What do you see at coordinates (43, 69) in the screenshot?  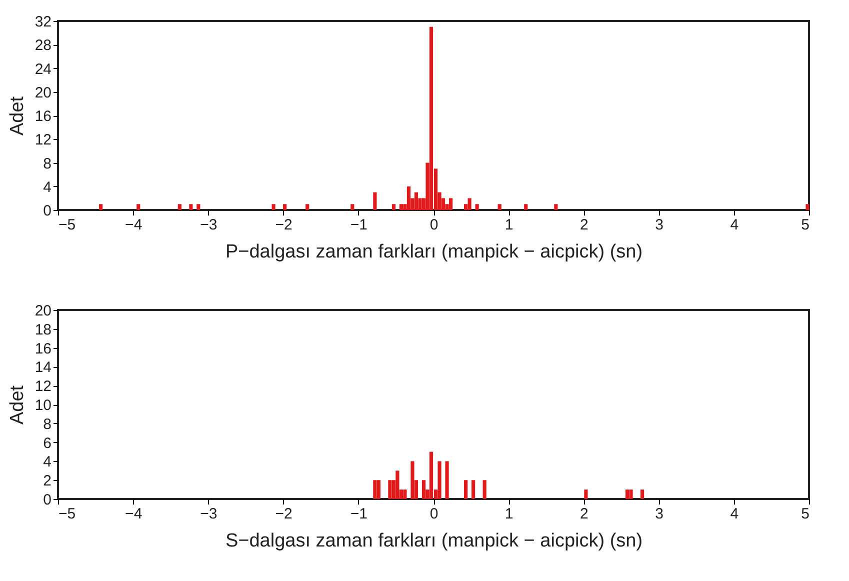 I see `y-tick-label: 24` at bounding box center [43, 69].